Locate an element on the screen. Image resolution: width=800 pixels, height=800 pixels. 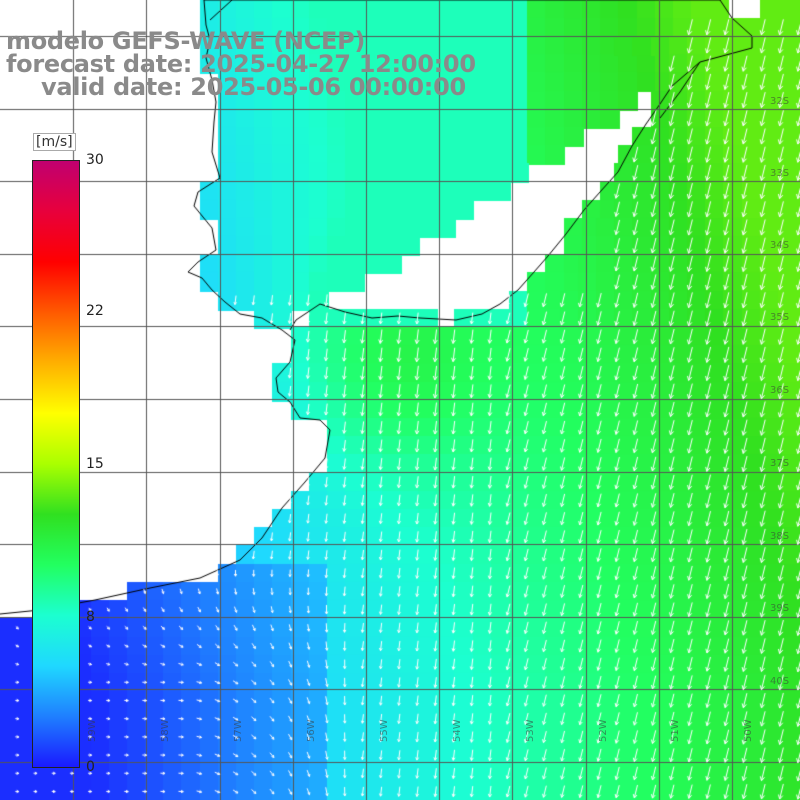
colorbar-tick-8: 8 is located at coordinates (90, 617).